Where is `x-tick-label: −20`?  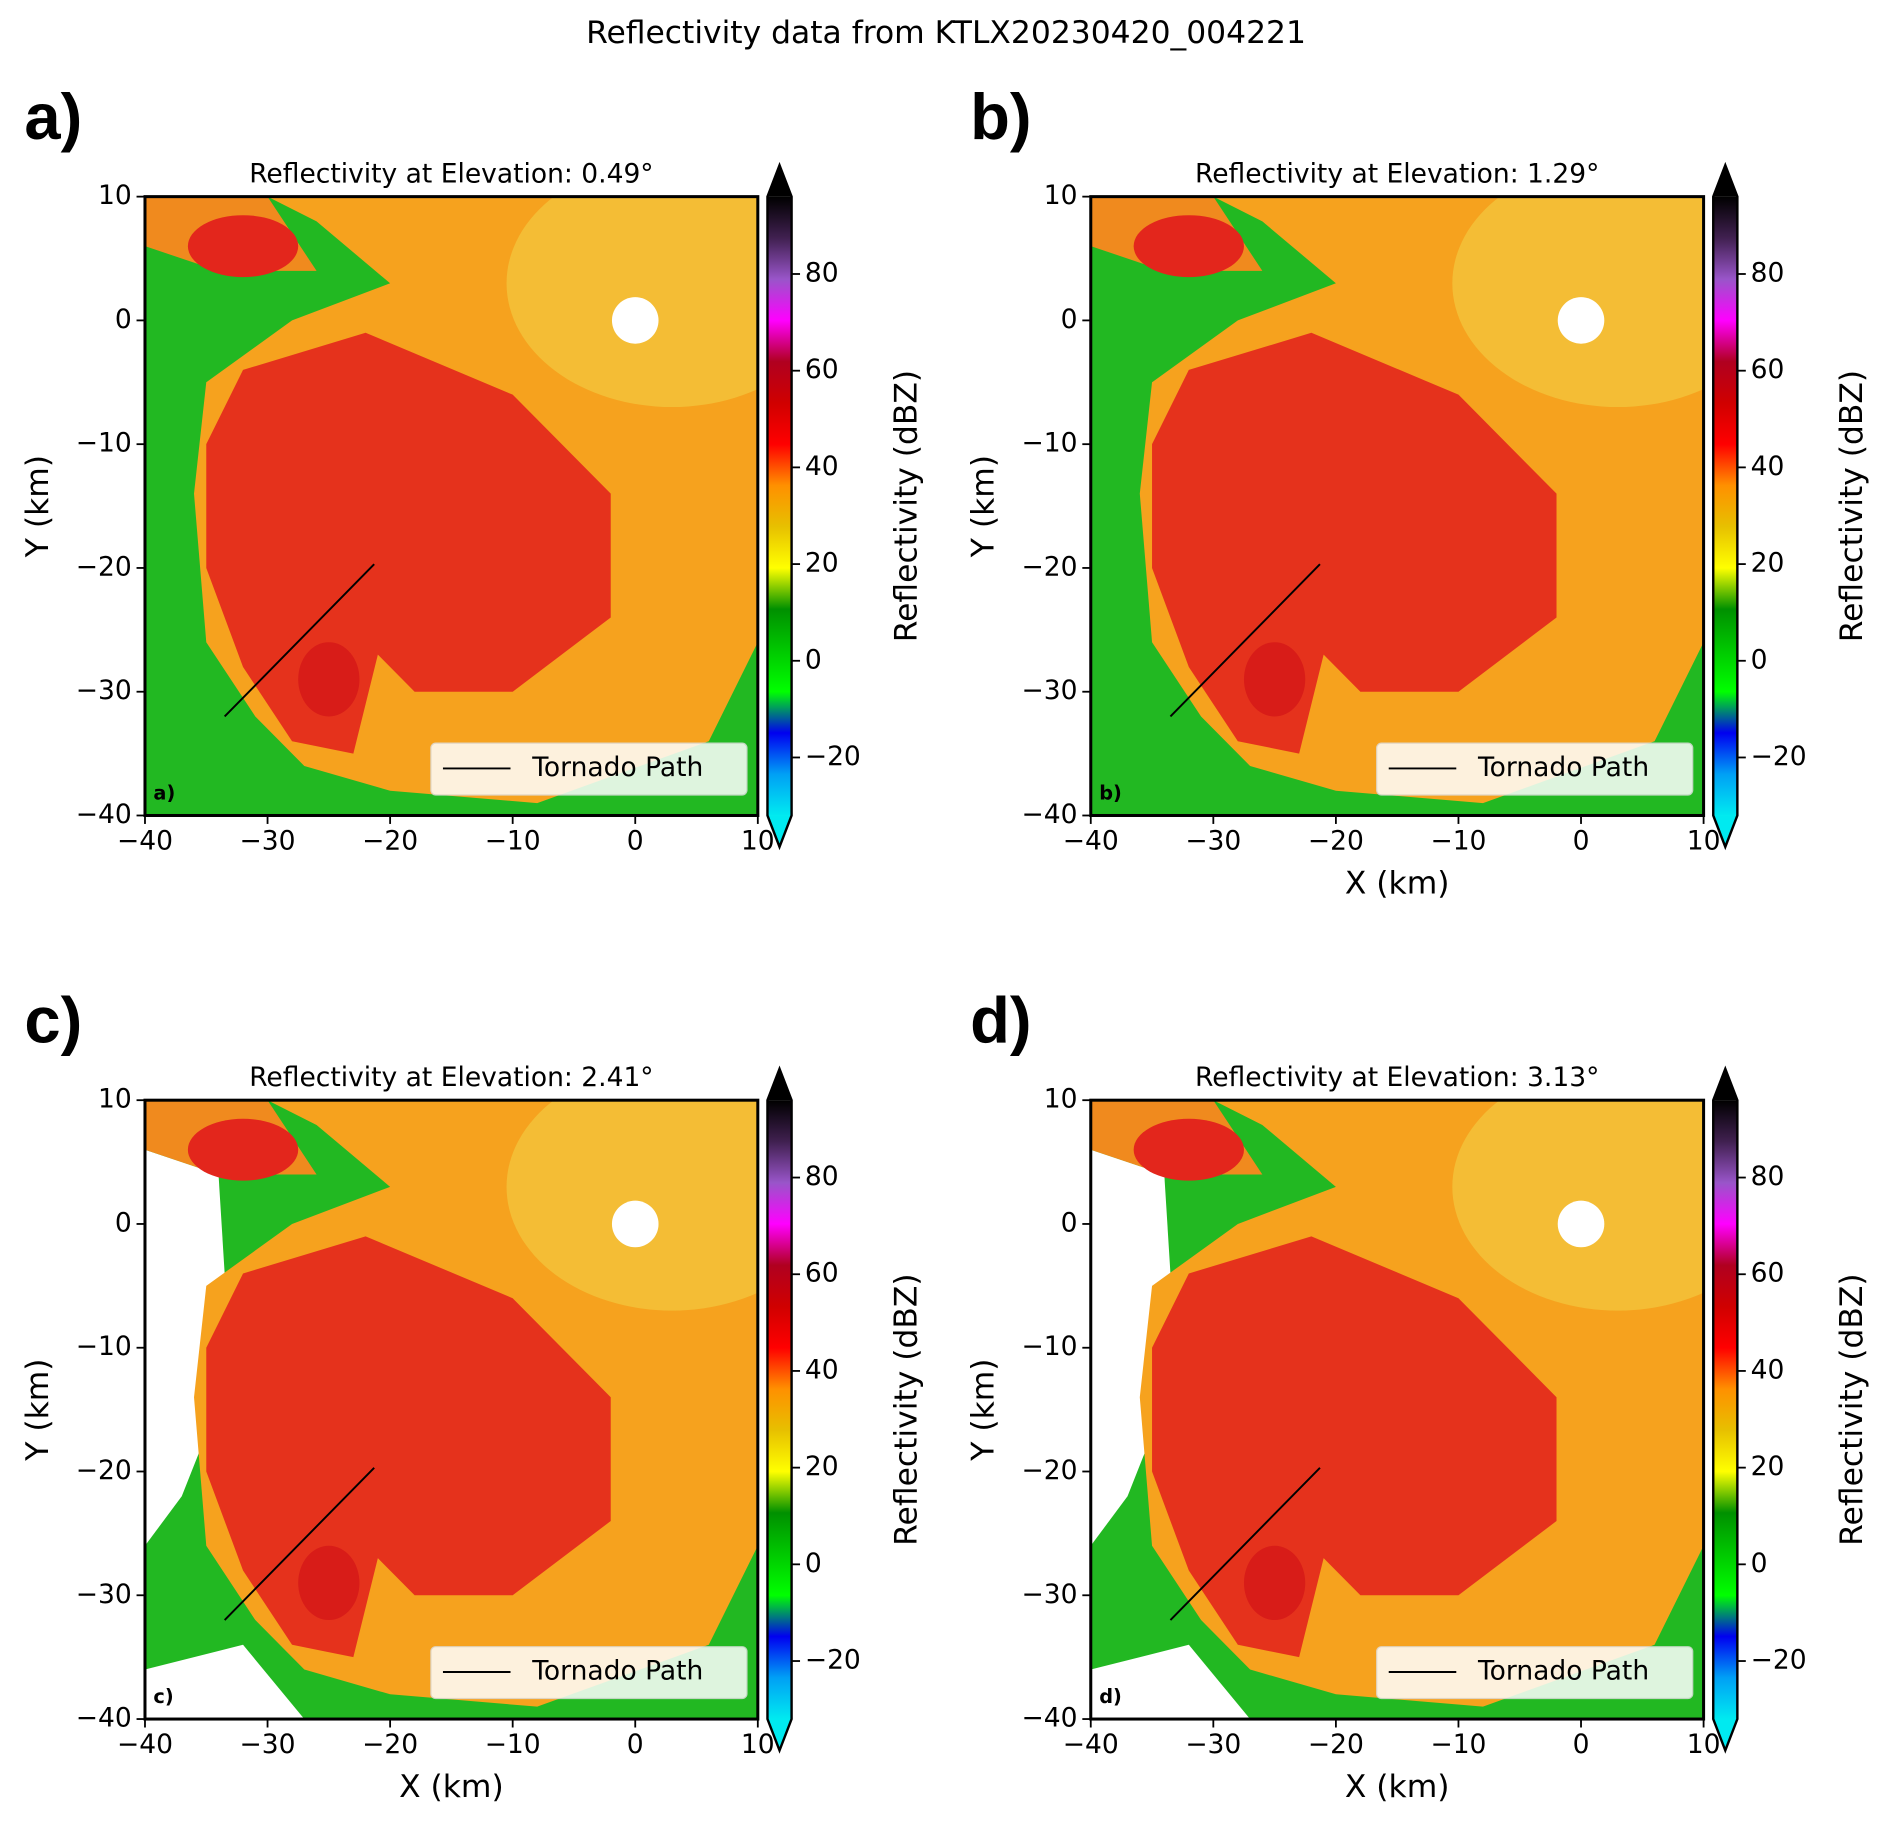 x-tick-label: −20 is located at coordinates (1336, 1744).